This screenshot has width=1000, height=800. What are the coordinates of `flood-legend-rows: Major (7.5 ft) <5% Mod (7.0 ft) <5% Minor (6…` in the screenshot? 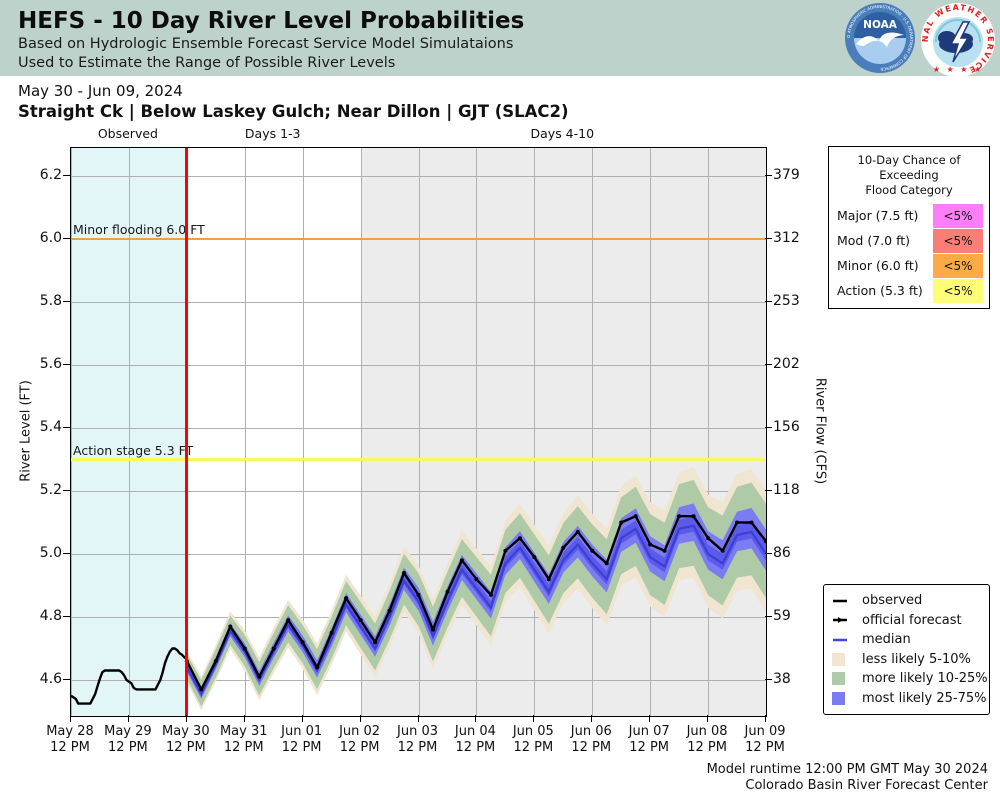 It's located at (909, 253).